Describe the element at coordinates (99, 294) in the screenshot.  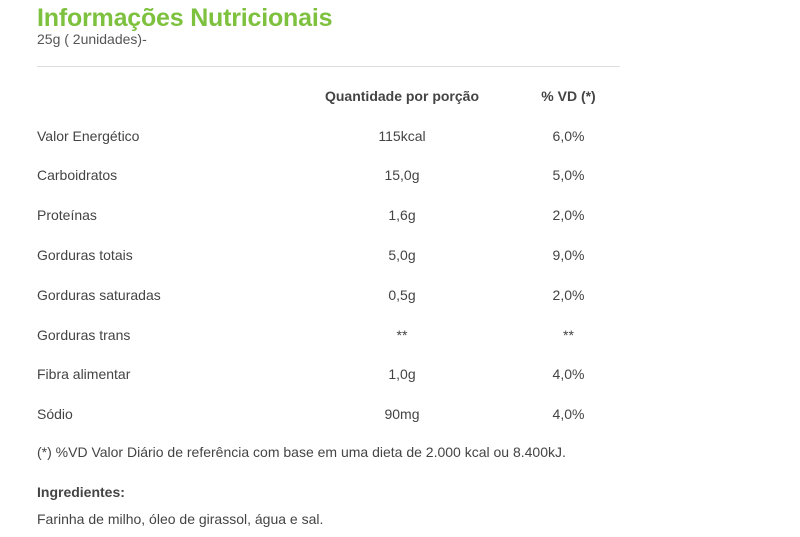
I see `nutrient-name: Gorduras saturadas` at that location.